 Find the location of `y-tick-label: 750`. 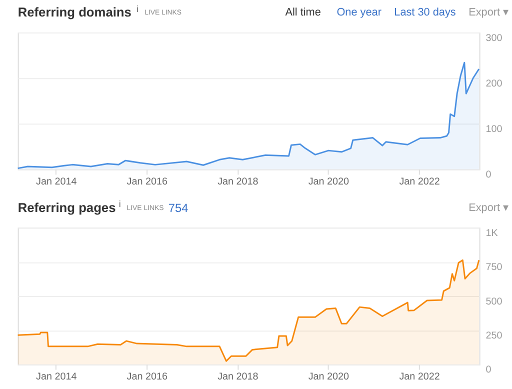

y-tick-label: 750 is located at coordinates (494, 268).